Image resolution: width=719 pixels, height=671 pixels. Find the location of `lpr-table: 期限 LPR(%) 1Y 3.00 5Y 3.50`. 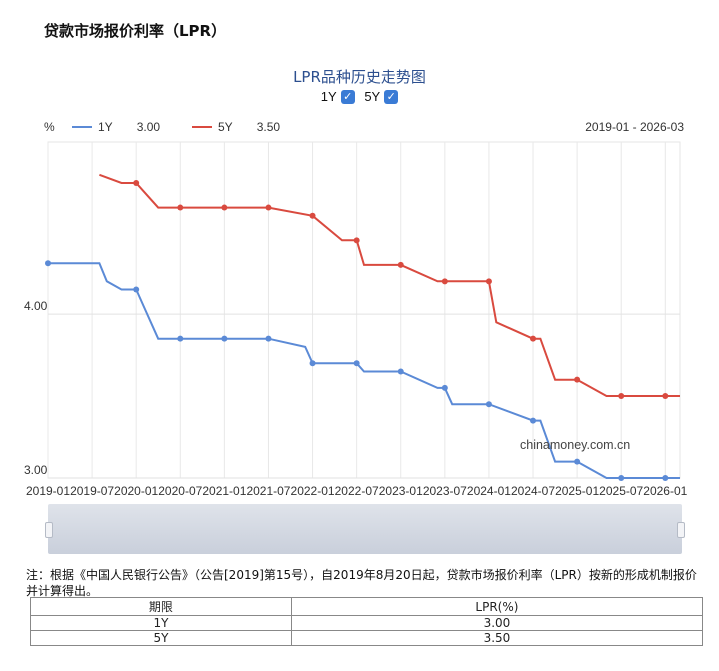

lpr-table: 期限 LPR(%) 1Y 3.00 5Y 3.50 is located at coordinates (367, 621).